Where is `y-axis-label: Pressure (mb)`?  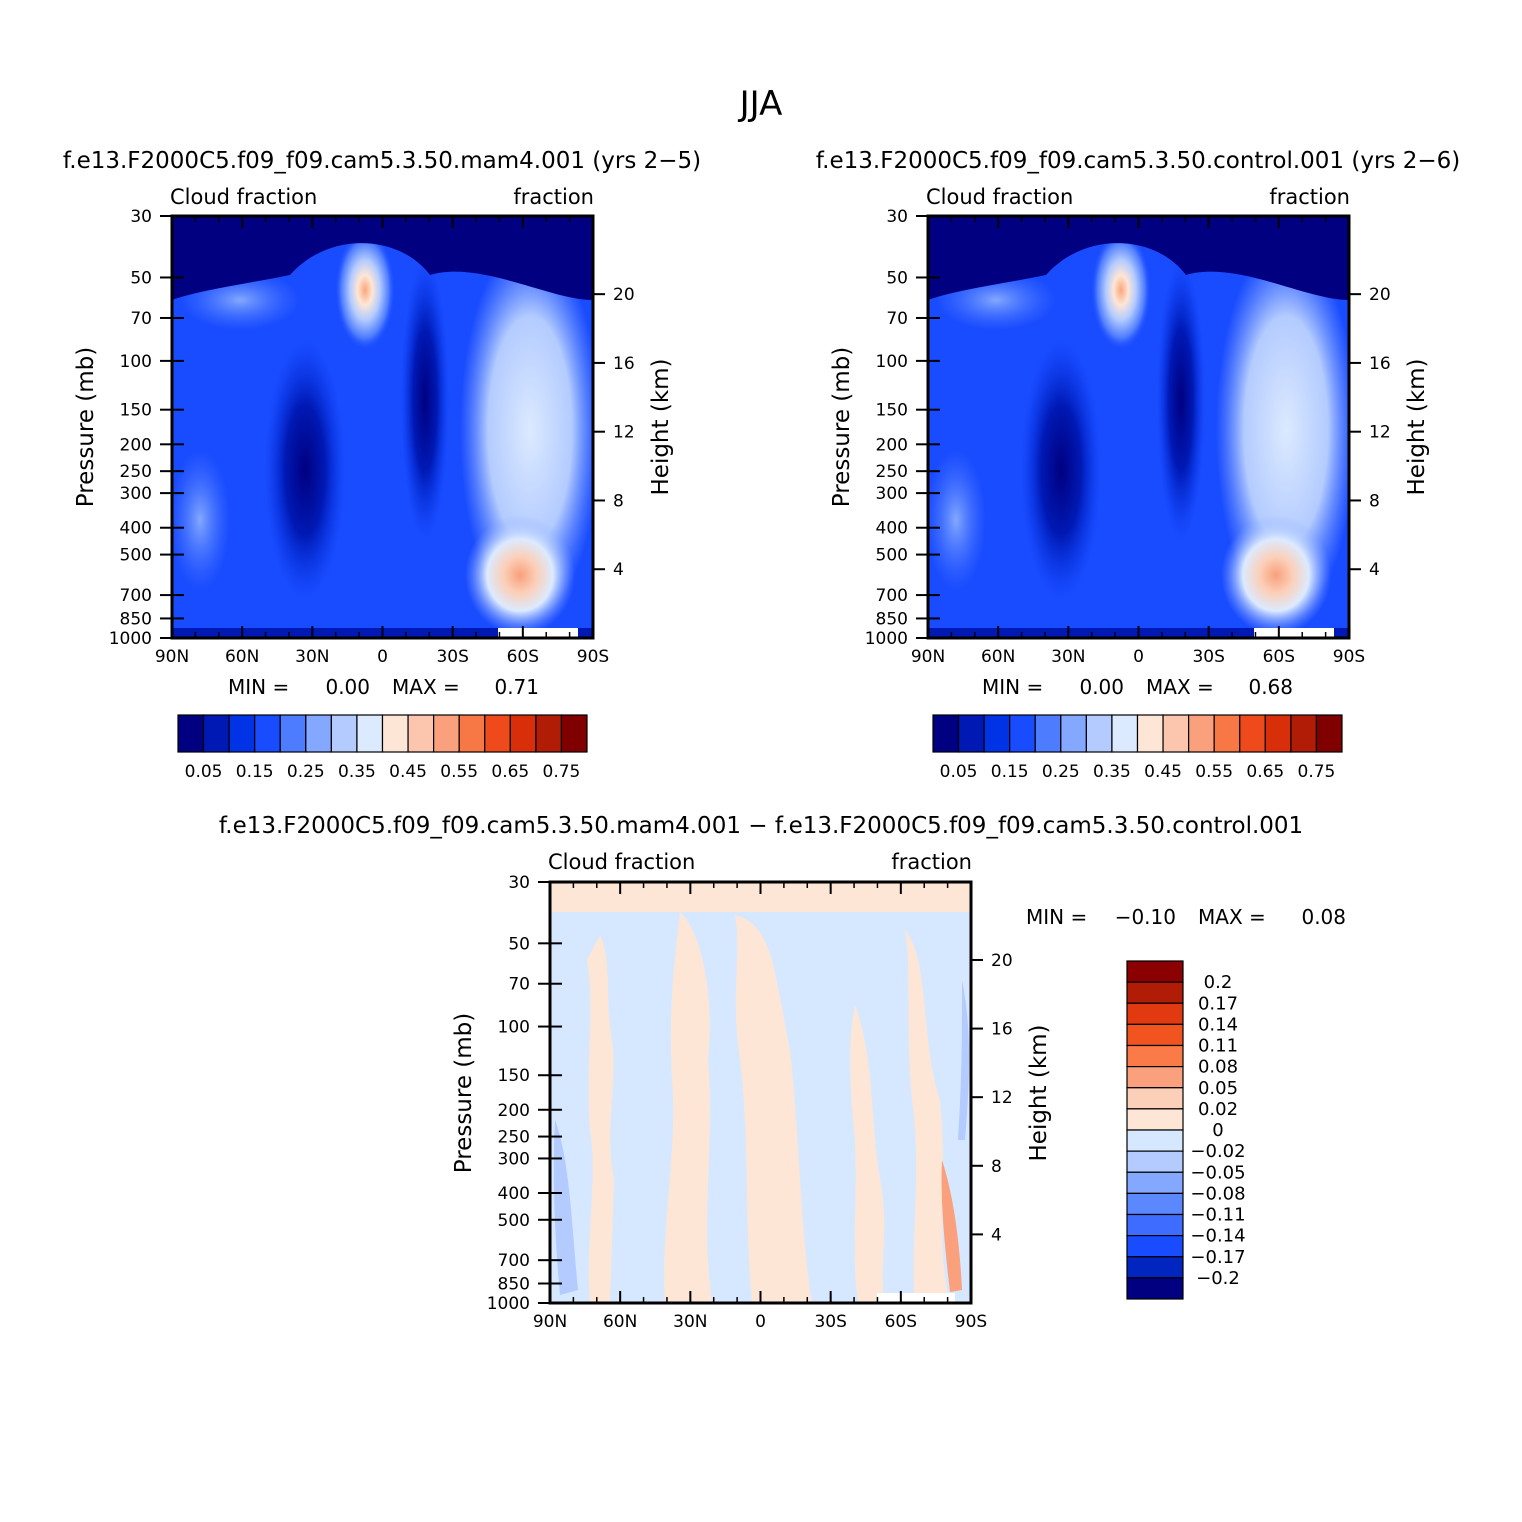
y-axis-label: Pressure (mb) is located at coordinates (464, 1093).